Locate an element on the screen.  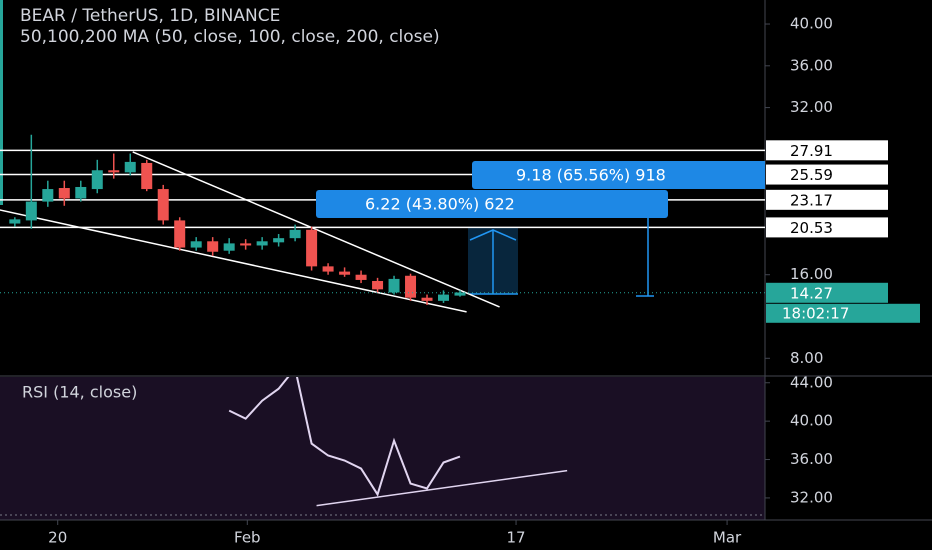
countdown-box is located at coordinates (843, 313).